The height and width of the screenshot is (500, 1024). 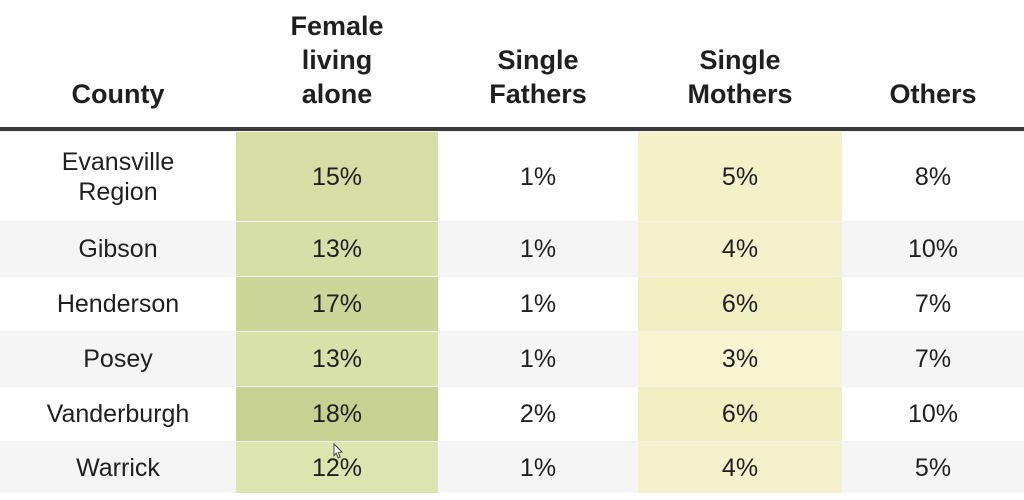 I want to click on column-header-female-alone: Female living alone, so click(x=337, y=59).